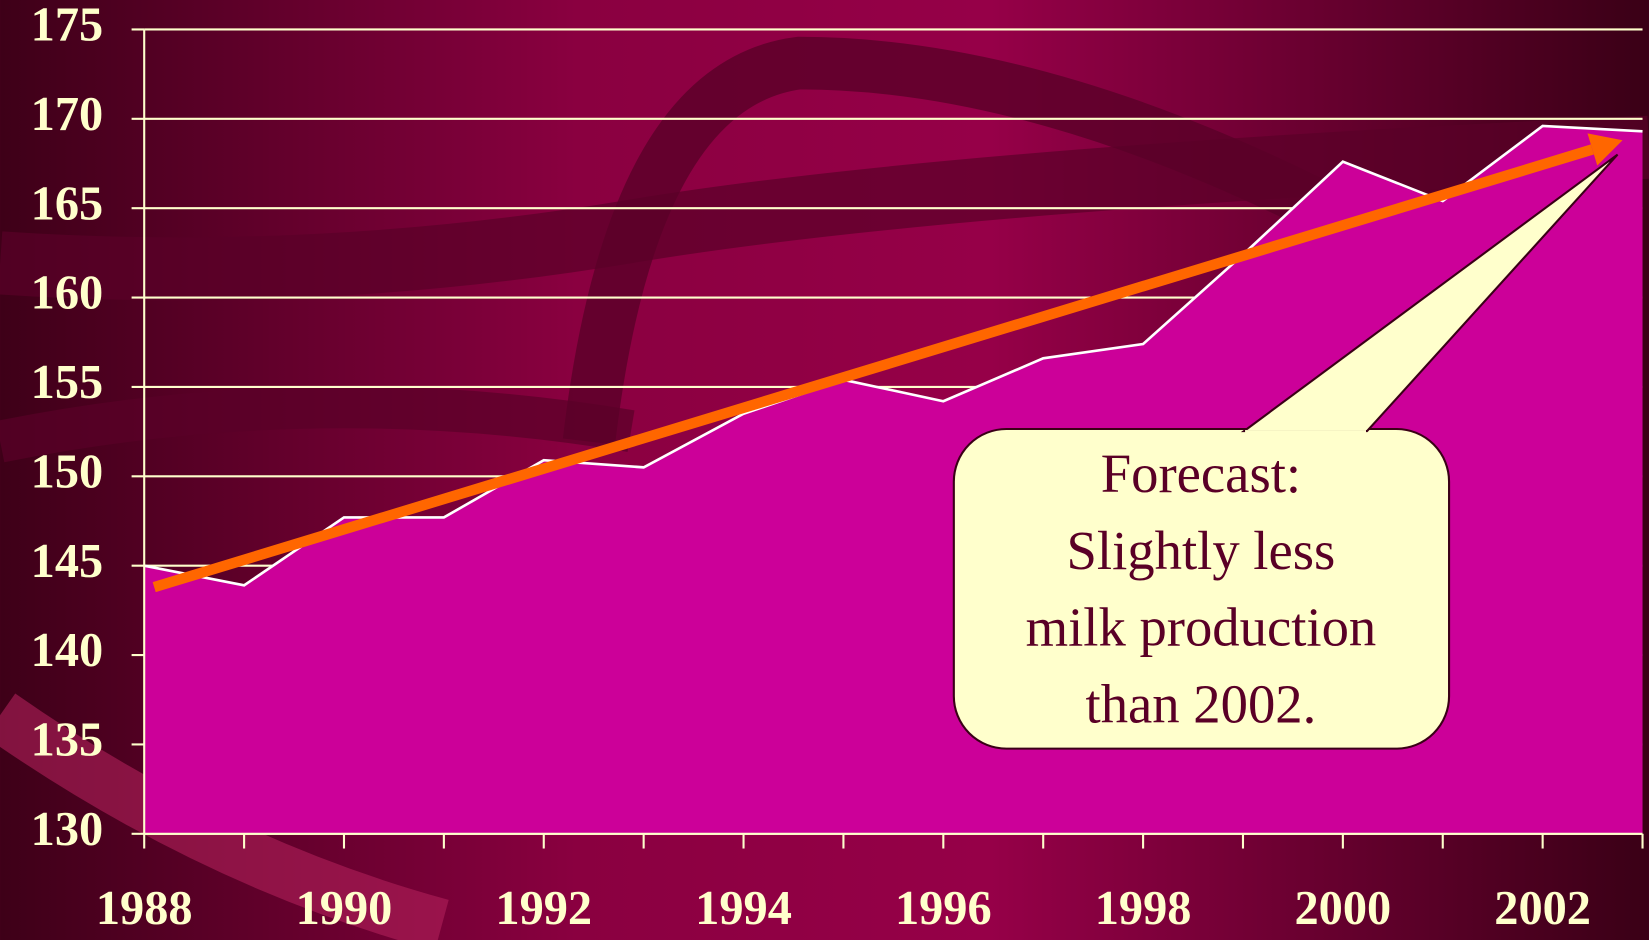  I want to click on x-tick-label: 1992, so click(543, 908).